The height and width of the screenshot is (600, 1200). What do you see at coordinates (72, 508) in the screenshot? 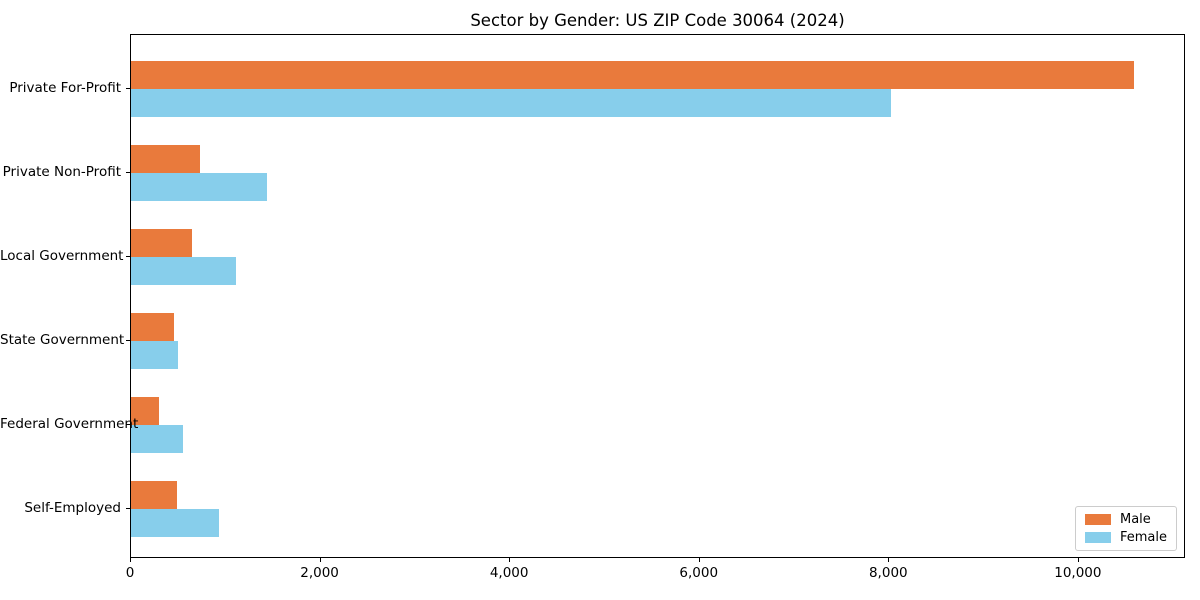
I see `y-axis-label: Self-Employed` at bounding box center [72, 508].